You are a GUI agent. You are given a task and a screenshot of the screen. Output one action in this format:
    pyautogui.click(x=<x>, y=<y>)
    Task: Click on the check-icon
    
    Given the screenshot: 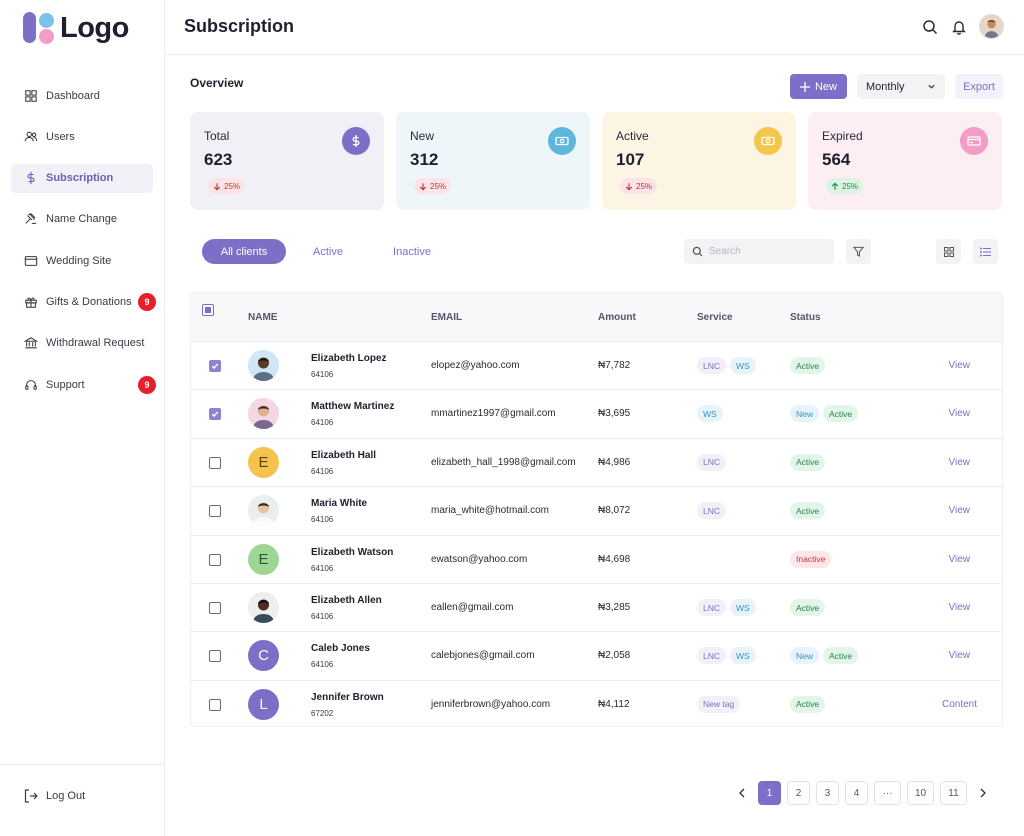 What is the action you would take?
    pyautogui.click(x=215, y=414)
    